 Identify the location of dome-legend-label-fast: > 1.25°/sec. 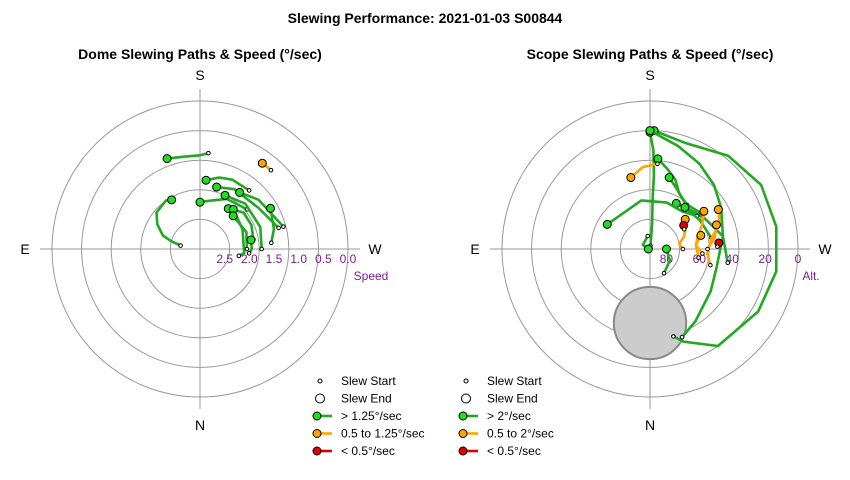
(371, 416).